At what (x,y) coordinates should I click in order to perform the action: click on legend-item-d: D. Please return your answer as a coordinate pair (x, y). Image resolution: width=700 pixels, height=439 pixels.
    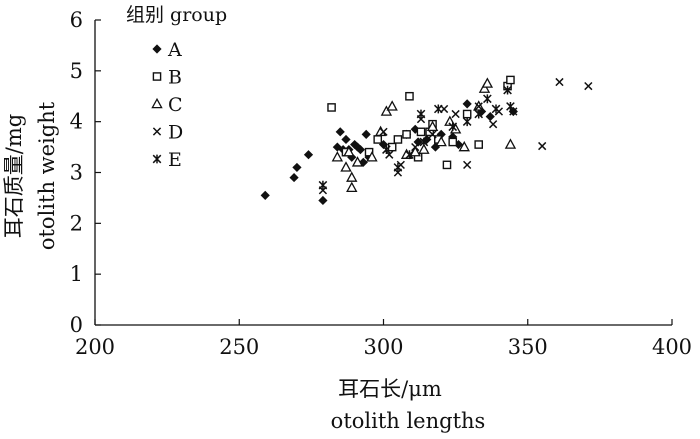
    Looking at the image, I should click on (167, 133).